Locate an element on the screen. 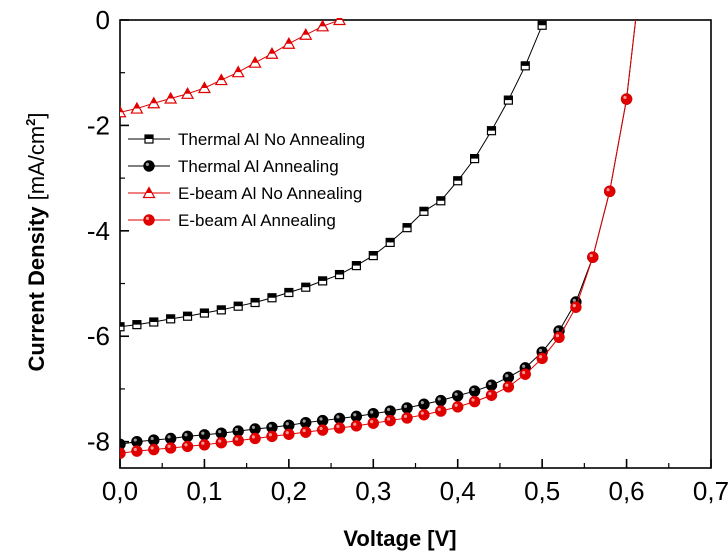 The width and height of the screenshot is (728, 554). x-axis-ticks: 0,0 0,1 0,2 0,3 0,4 0,5 0,6 0,7 is located at coordinates (415, 482).